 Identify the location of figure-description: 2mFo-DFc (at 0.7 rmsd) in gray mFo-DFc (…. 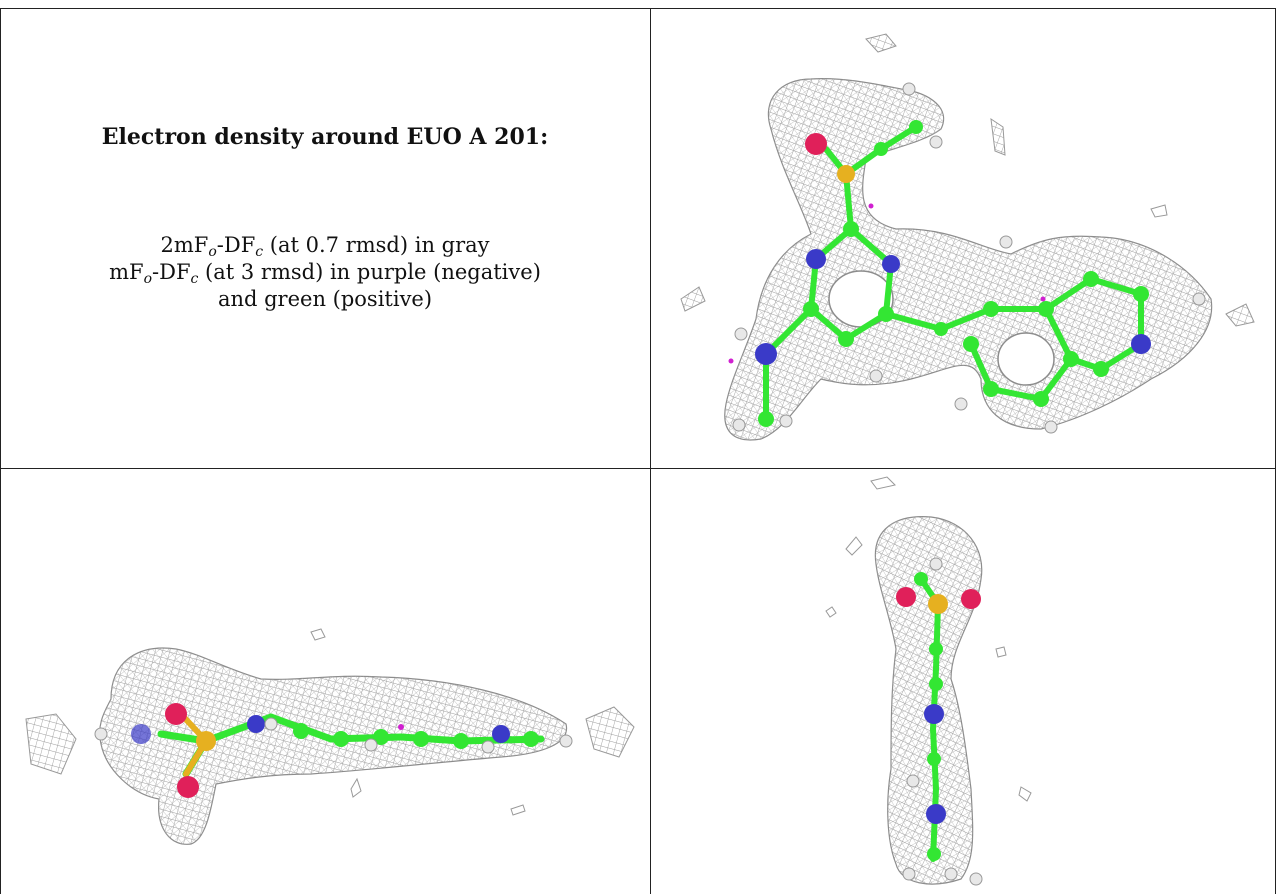
(325, 272).